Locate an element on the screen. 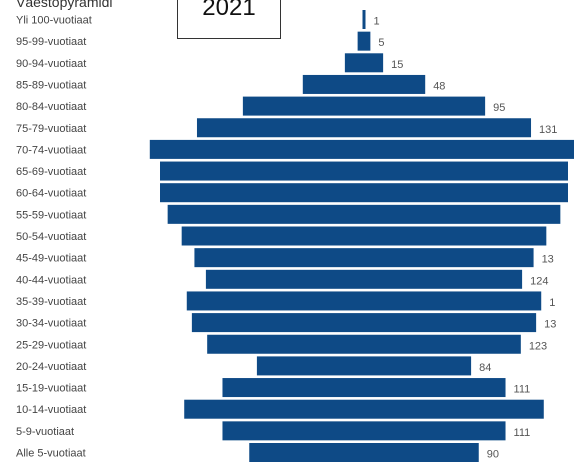  bar-40-44-vuotiaat is located at coordinates (364, 279).